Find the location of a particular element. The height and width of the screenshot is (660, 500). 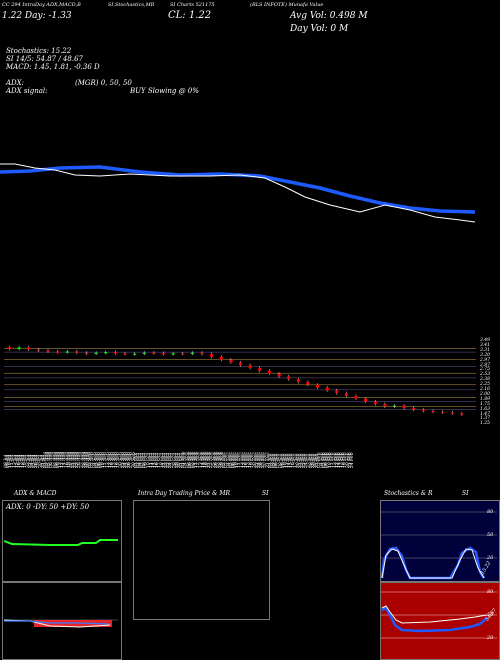

rsi-tick-80: 80 is located at coordinates (490, 592).